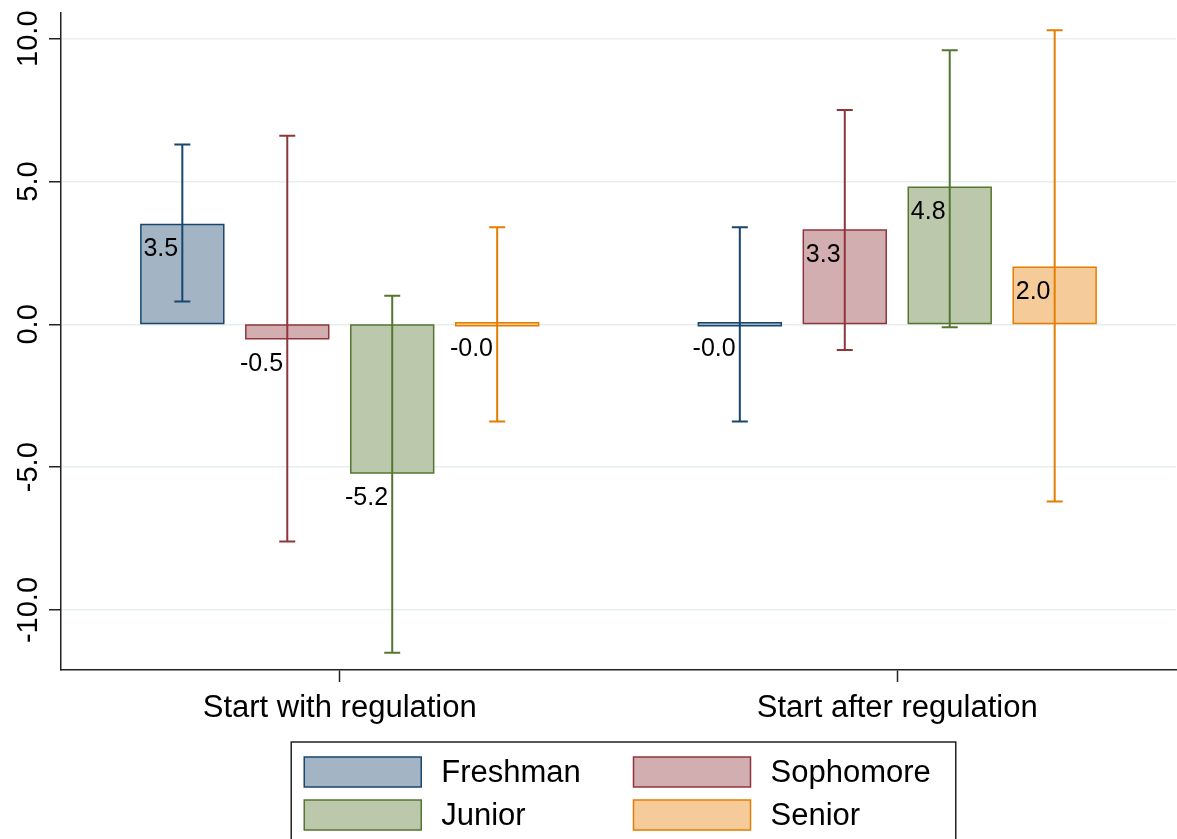 This screenshot has width=1177, height=839. I want to click on legend-label: Sophomore, so click(850, 771).